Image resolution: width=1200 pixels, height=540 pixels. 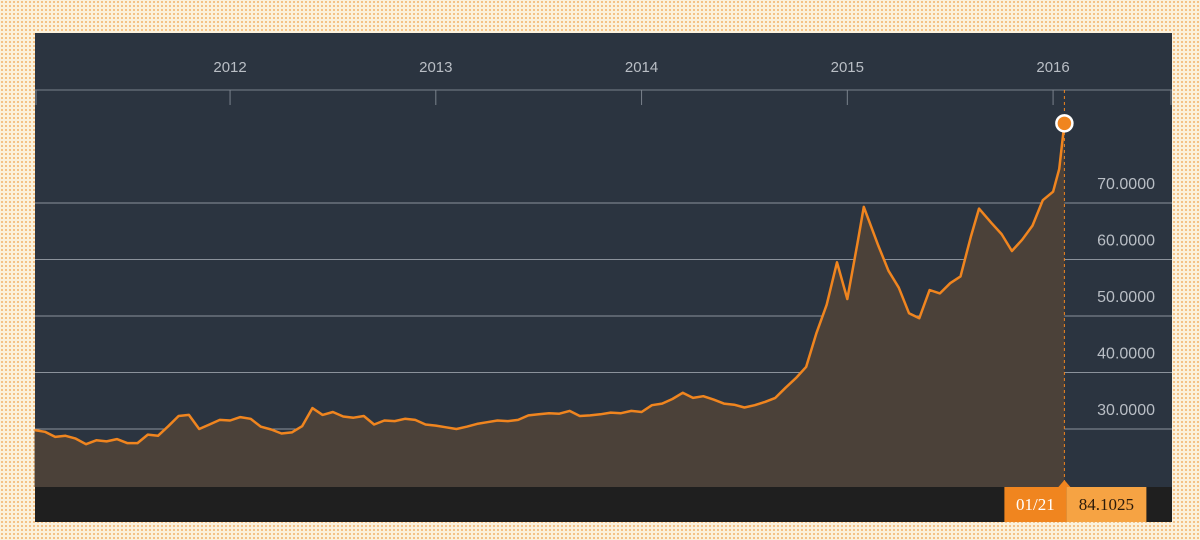 I want to click on x-tick-label: 2015, so click(x=847, y=67).